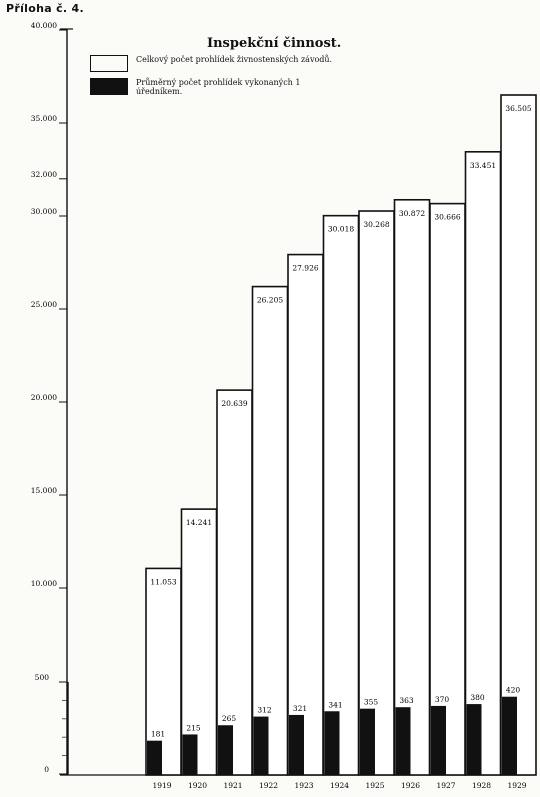 This screenshot has width=540, height=797. What do you see at coordinates (44, 583) in the screenshot?
I see `y-tick-label: 10.000` at bounding box center [44, 583].